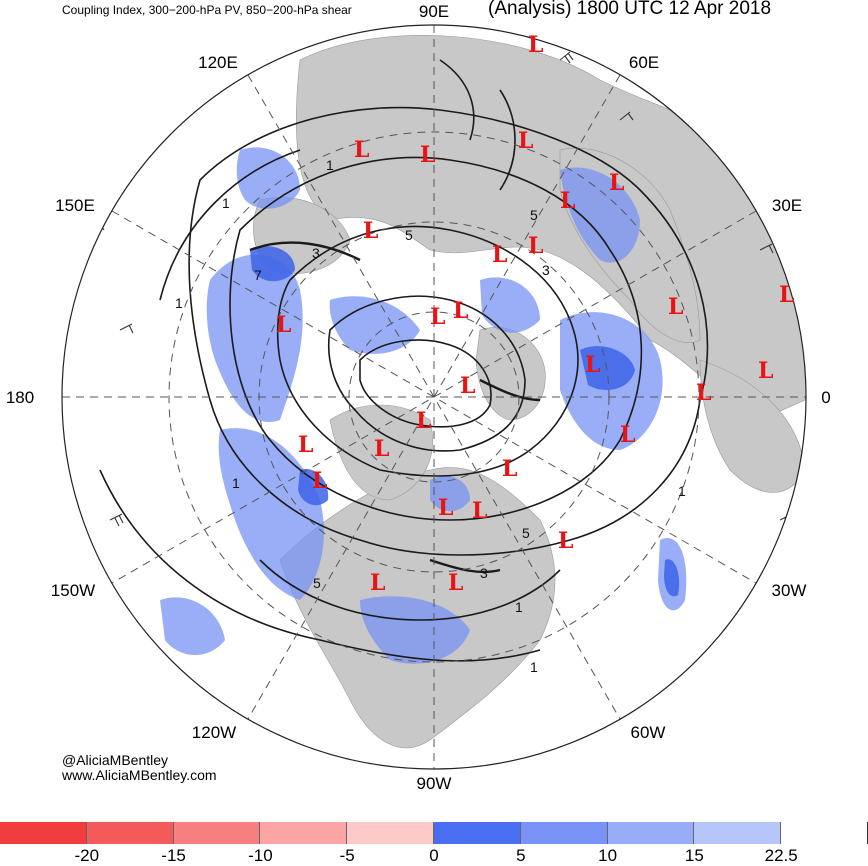 This screenshot has height=866, width=868. What do you see at coordinates (75, 205) in the screenshot?
I see `lon-label-150e: 150E` at bounding box center [75, 205].